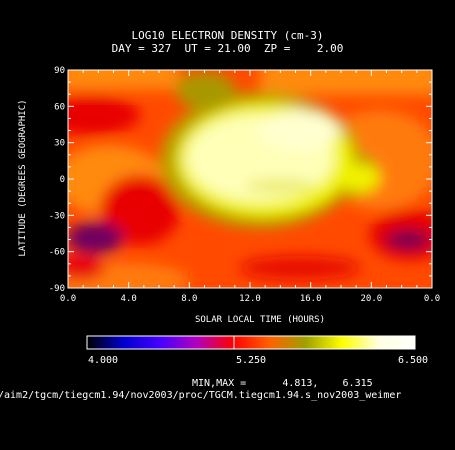  Describe the element at coordinates (59, 71) in the screenshot. I see `y-tick-label: 90` at that location.